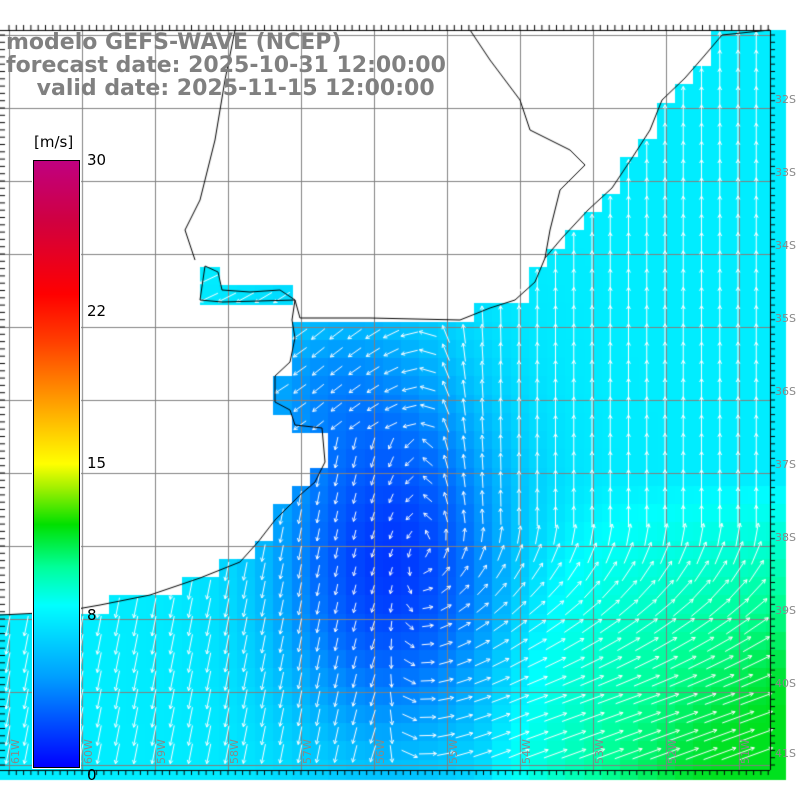  Describe the element at coordinates (226, 65) in the screenshot. I see `forecast-date: forecast date: 2025-10-31 12:00:00` at that location.